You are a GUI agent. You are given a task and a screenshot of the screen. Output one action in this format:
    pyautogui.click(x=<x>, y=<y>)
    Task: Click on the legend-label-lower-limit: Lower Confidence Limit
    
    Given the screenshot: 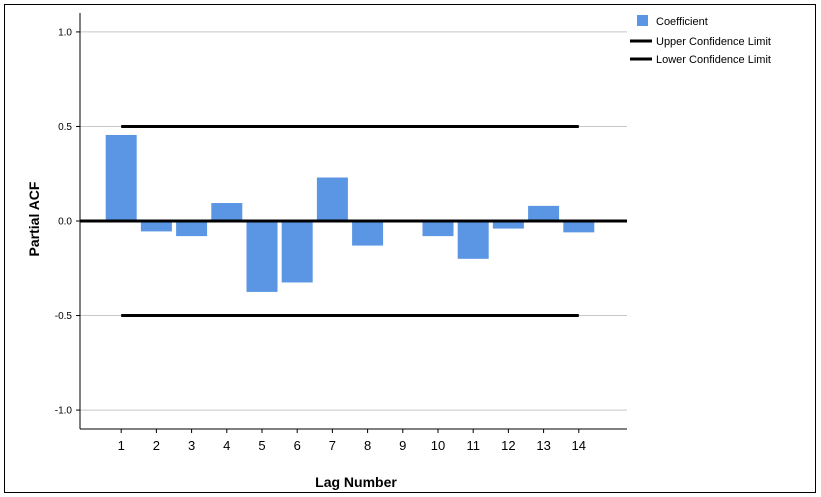 What is the action you would take?
    pyautogui.click(x=713, y=60)
    